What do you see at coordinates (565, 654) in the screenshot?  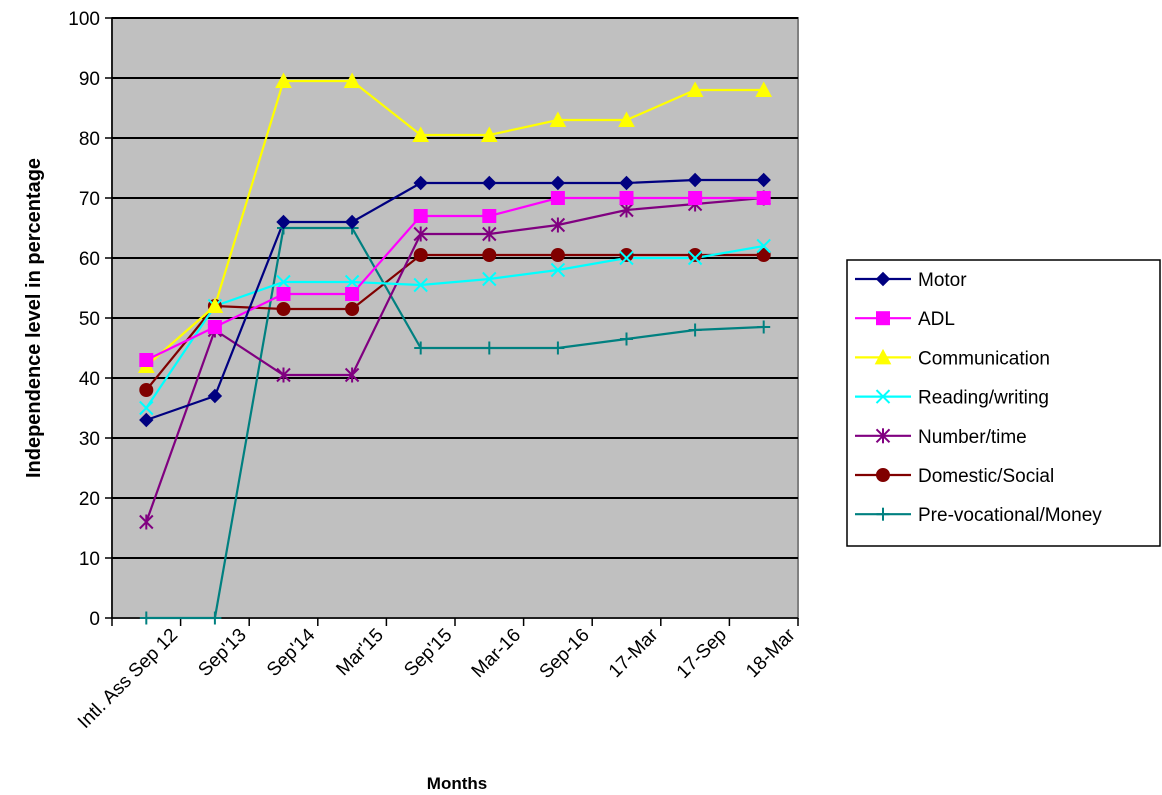 I see `x-tick-label: Sep-16` at bounding box center [565, 654].